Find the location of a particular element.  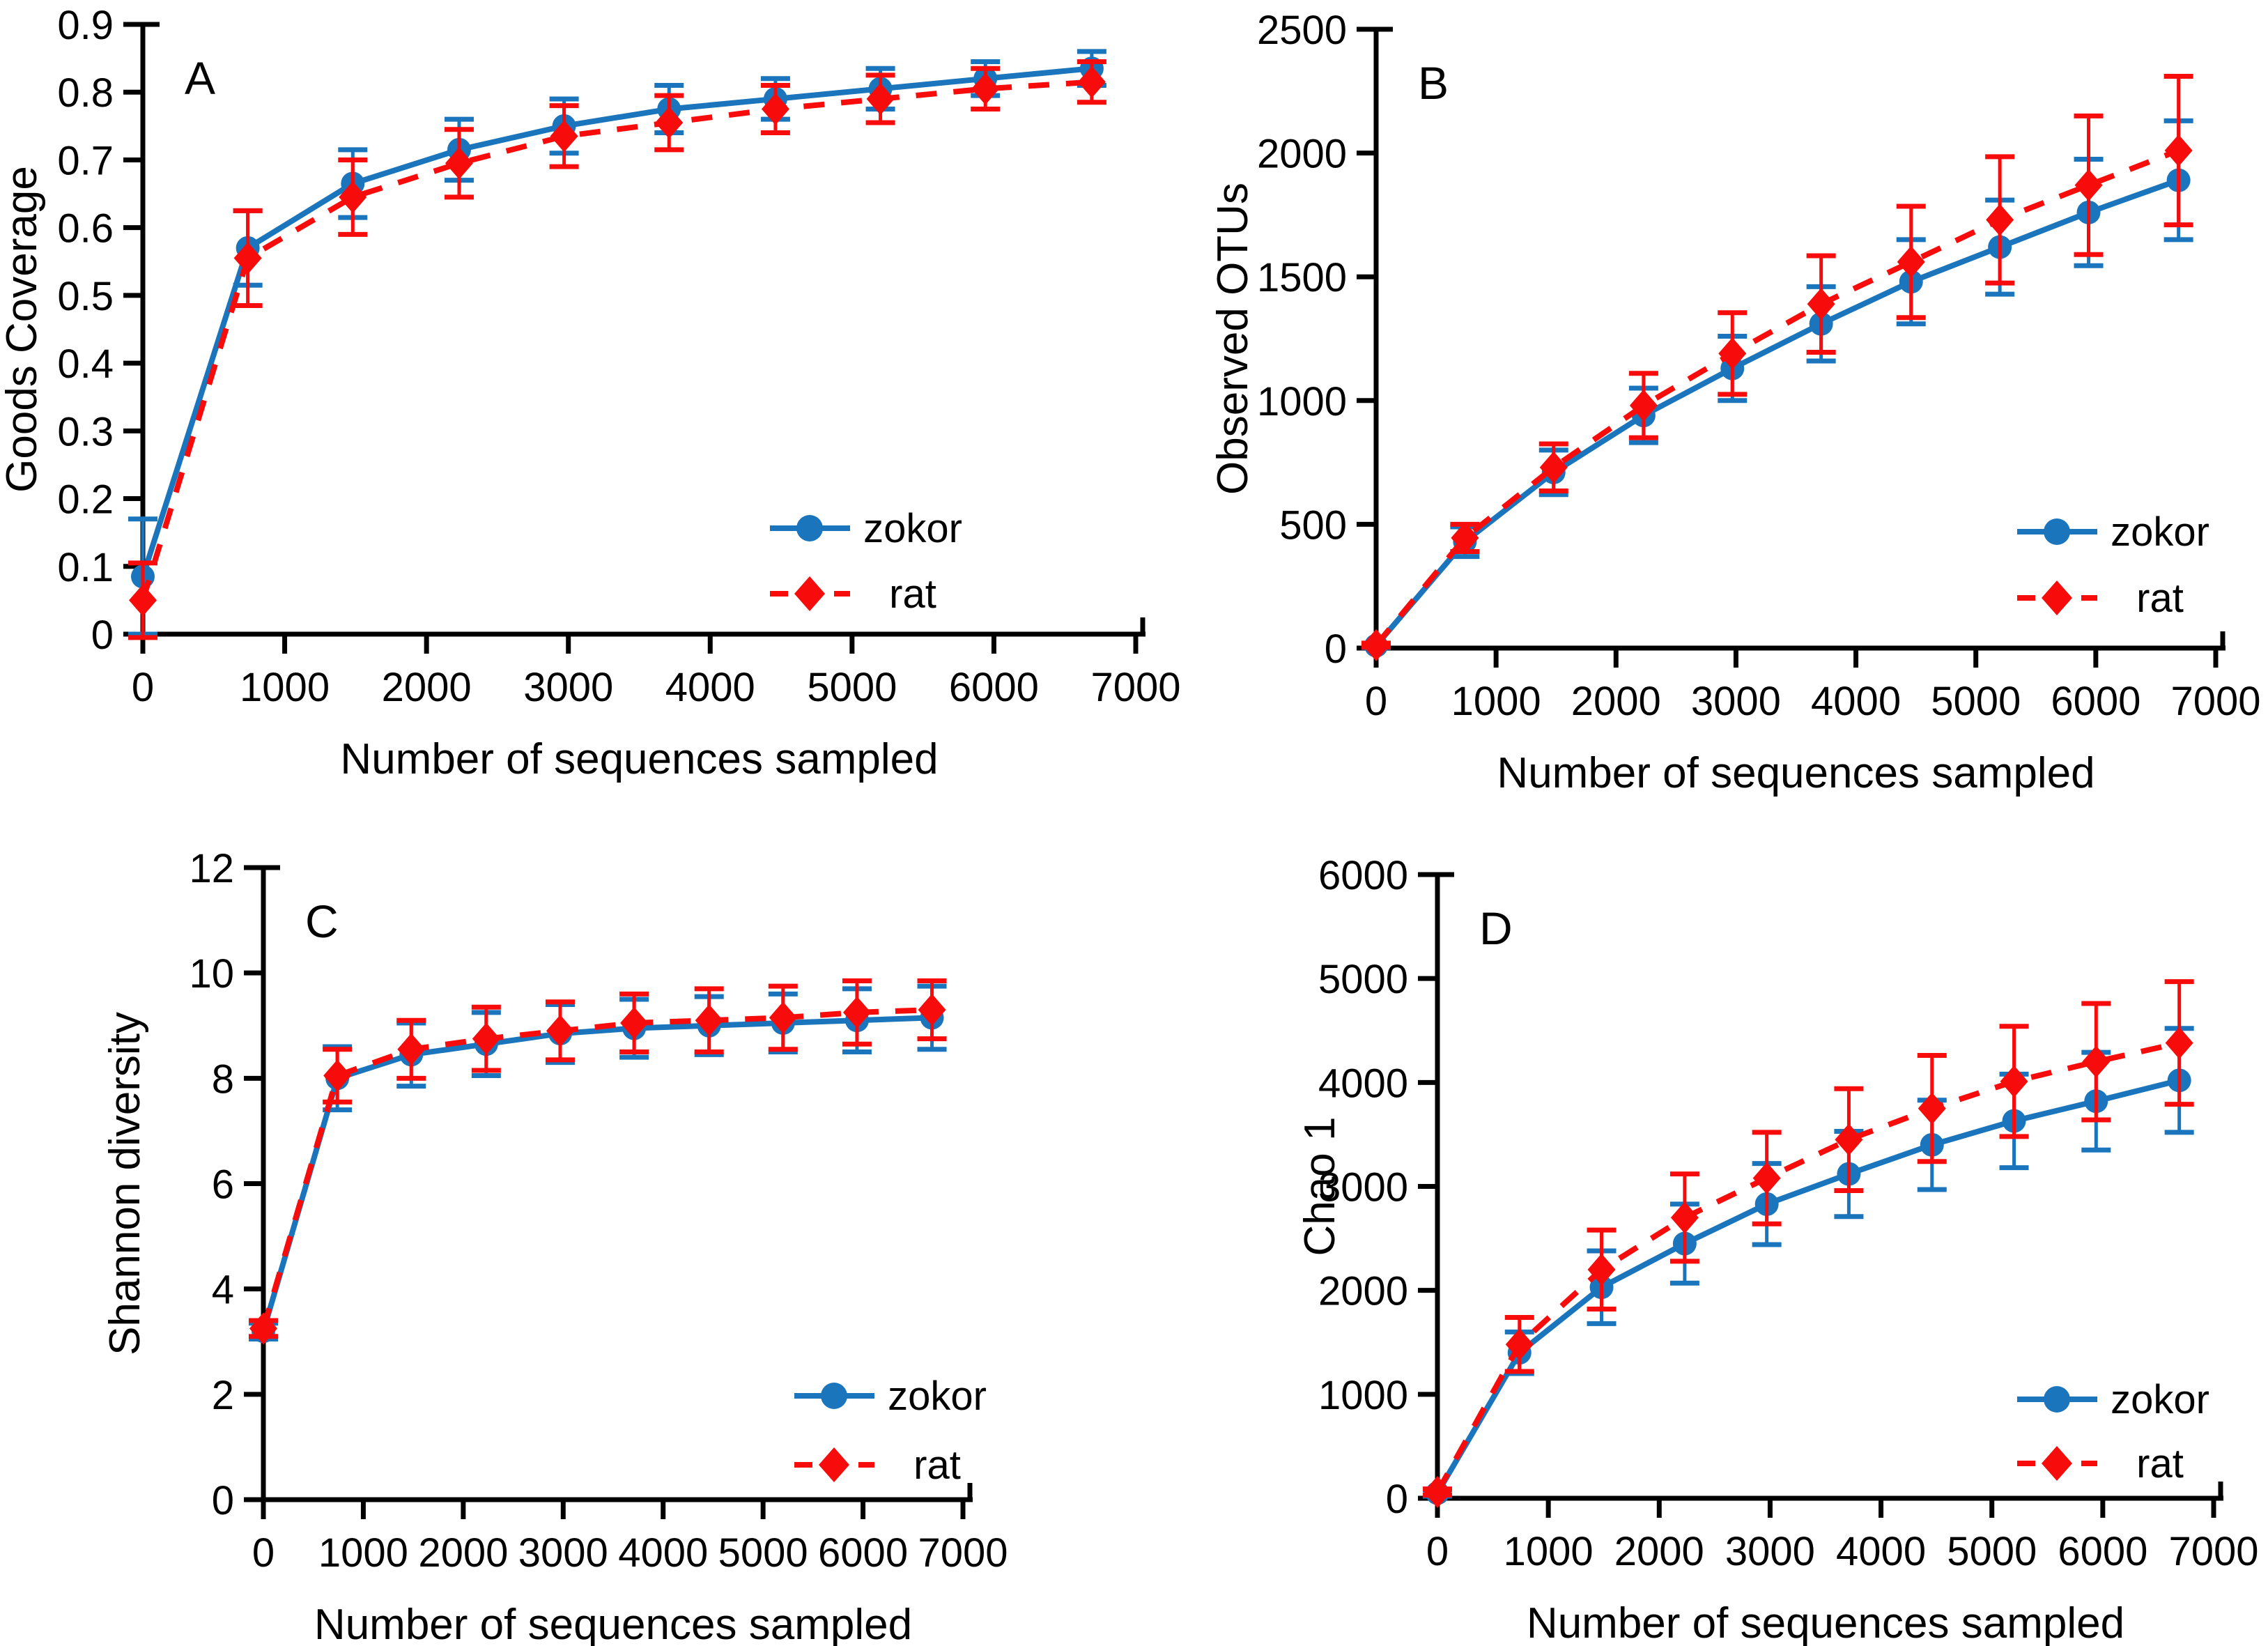

panel-letter: B is located at coordinates (1433, 83).